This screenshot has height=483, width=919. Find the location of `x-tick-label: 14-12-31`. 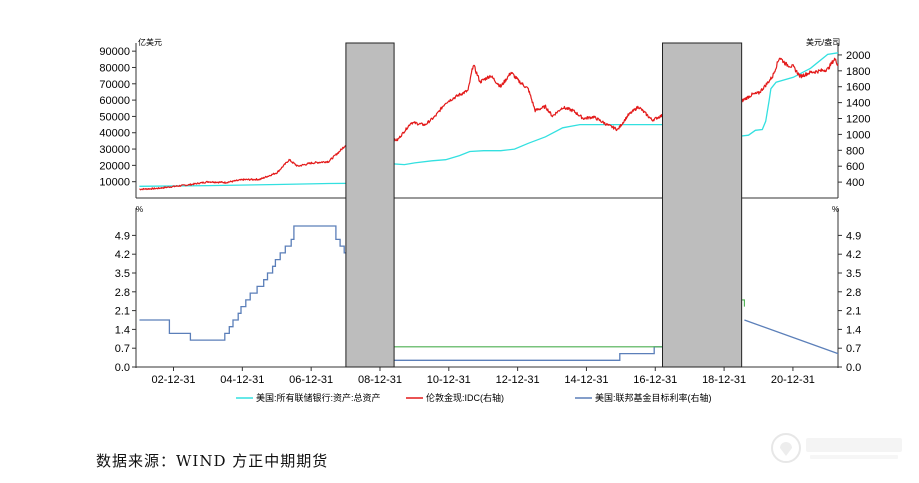

x-tick-label: 14-12-31 is located at coordinates (586, 380).